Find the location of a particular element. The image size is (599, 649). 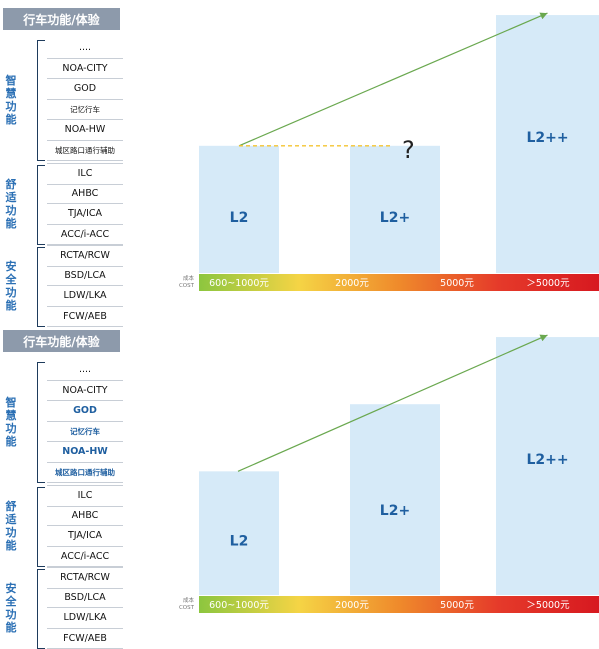

function-item: FCW/AEB is located at coordinates (85, 639).